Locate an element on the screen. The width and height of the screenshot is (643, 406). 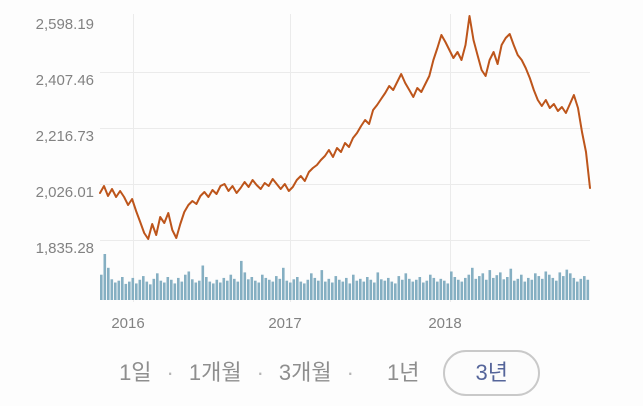
period-button-3months: 3개월 is located at coordinates (305, 372).